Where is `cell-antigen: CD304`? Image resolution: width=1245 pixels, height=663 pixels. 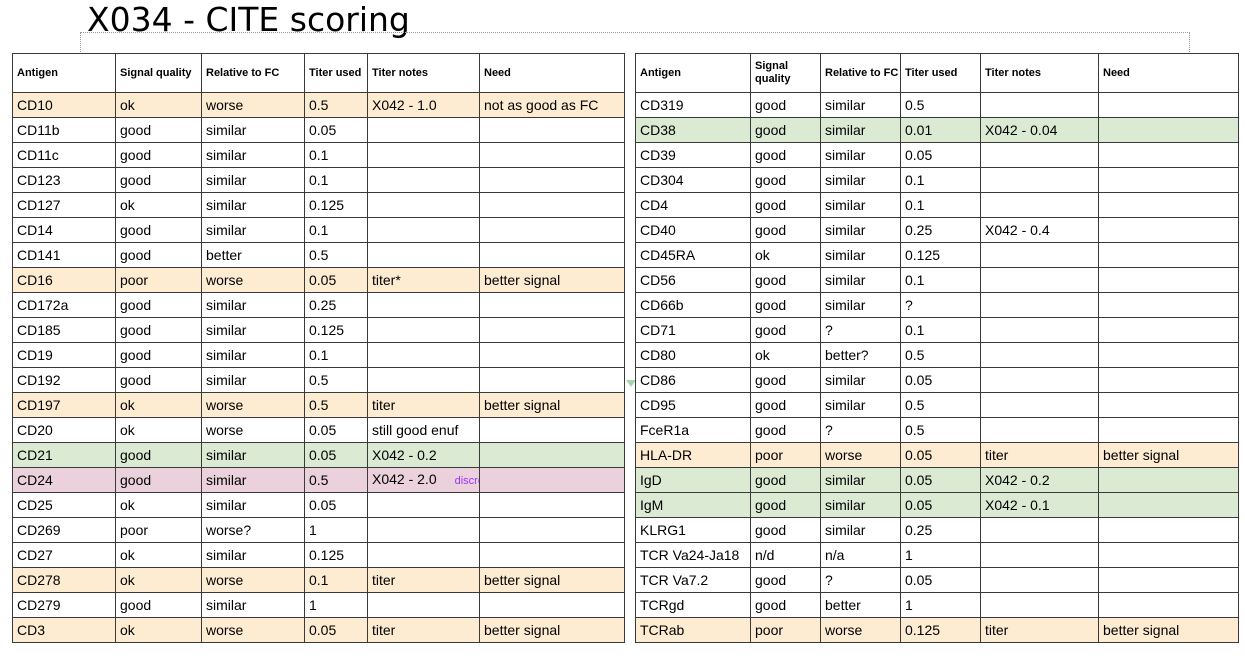
cell-antigen: CD304 is located at coordinates (693, 180).